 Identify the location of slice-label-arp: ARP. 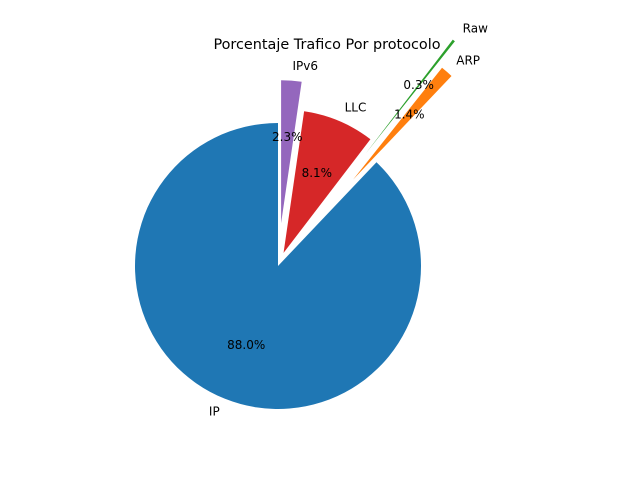
(468, 60).